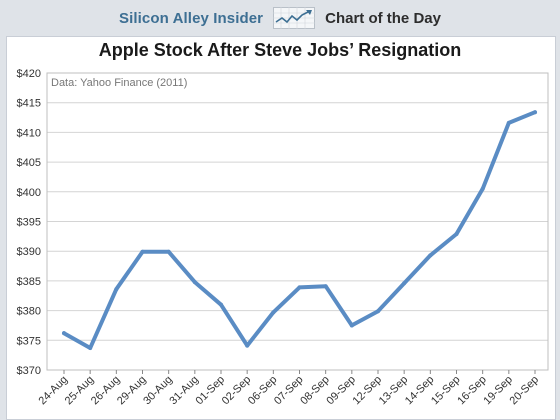 The width and height of the screenshot is (560, 420). Describe the element at coordinates (29, 104) in the screenshot. I see `y-tick-label: $415` at that location.